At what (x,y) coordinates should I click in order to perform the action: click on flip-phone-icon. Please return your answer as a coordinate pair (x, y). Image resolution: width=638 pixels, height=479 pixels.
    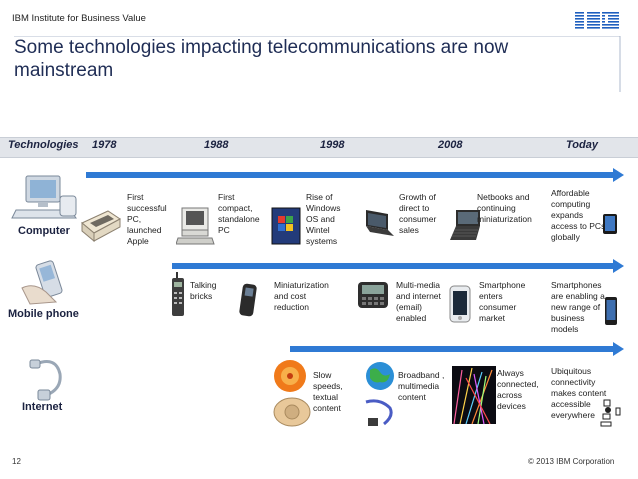
    Looking at the image, I should click on (248, 300).